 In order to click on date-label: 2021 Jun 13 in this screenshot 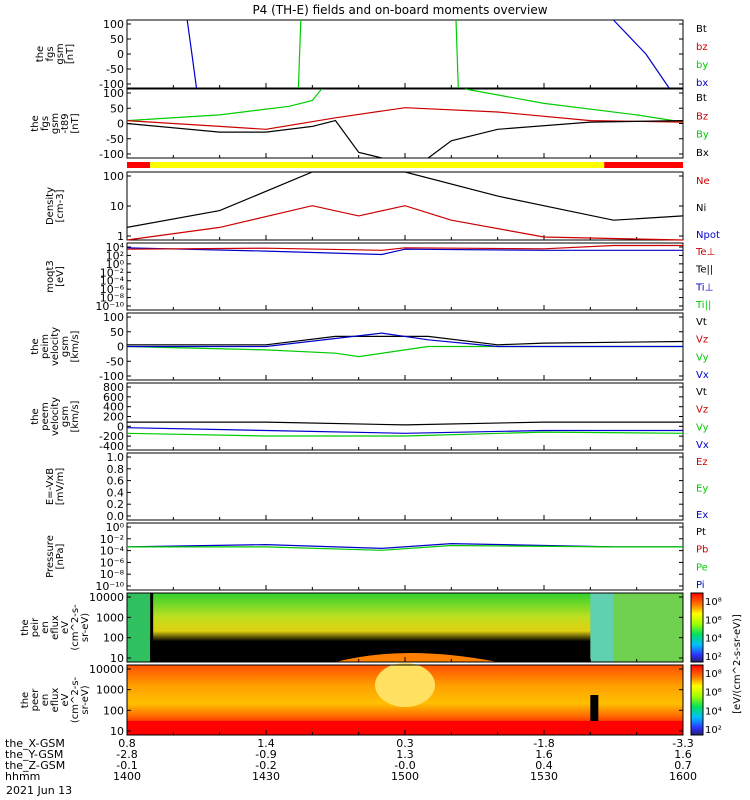, I will do `click(39, 790)`.